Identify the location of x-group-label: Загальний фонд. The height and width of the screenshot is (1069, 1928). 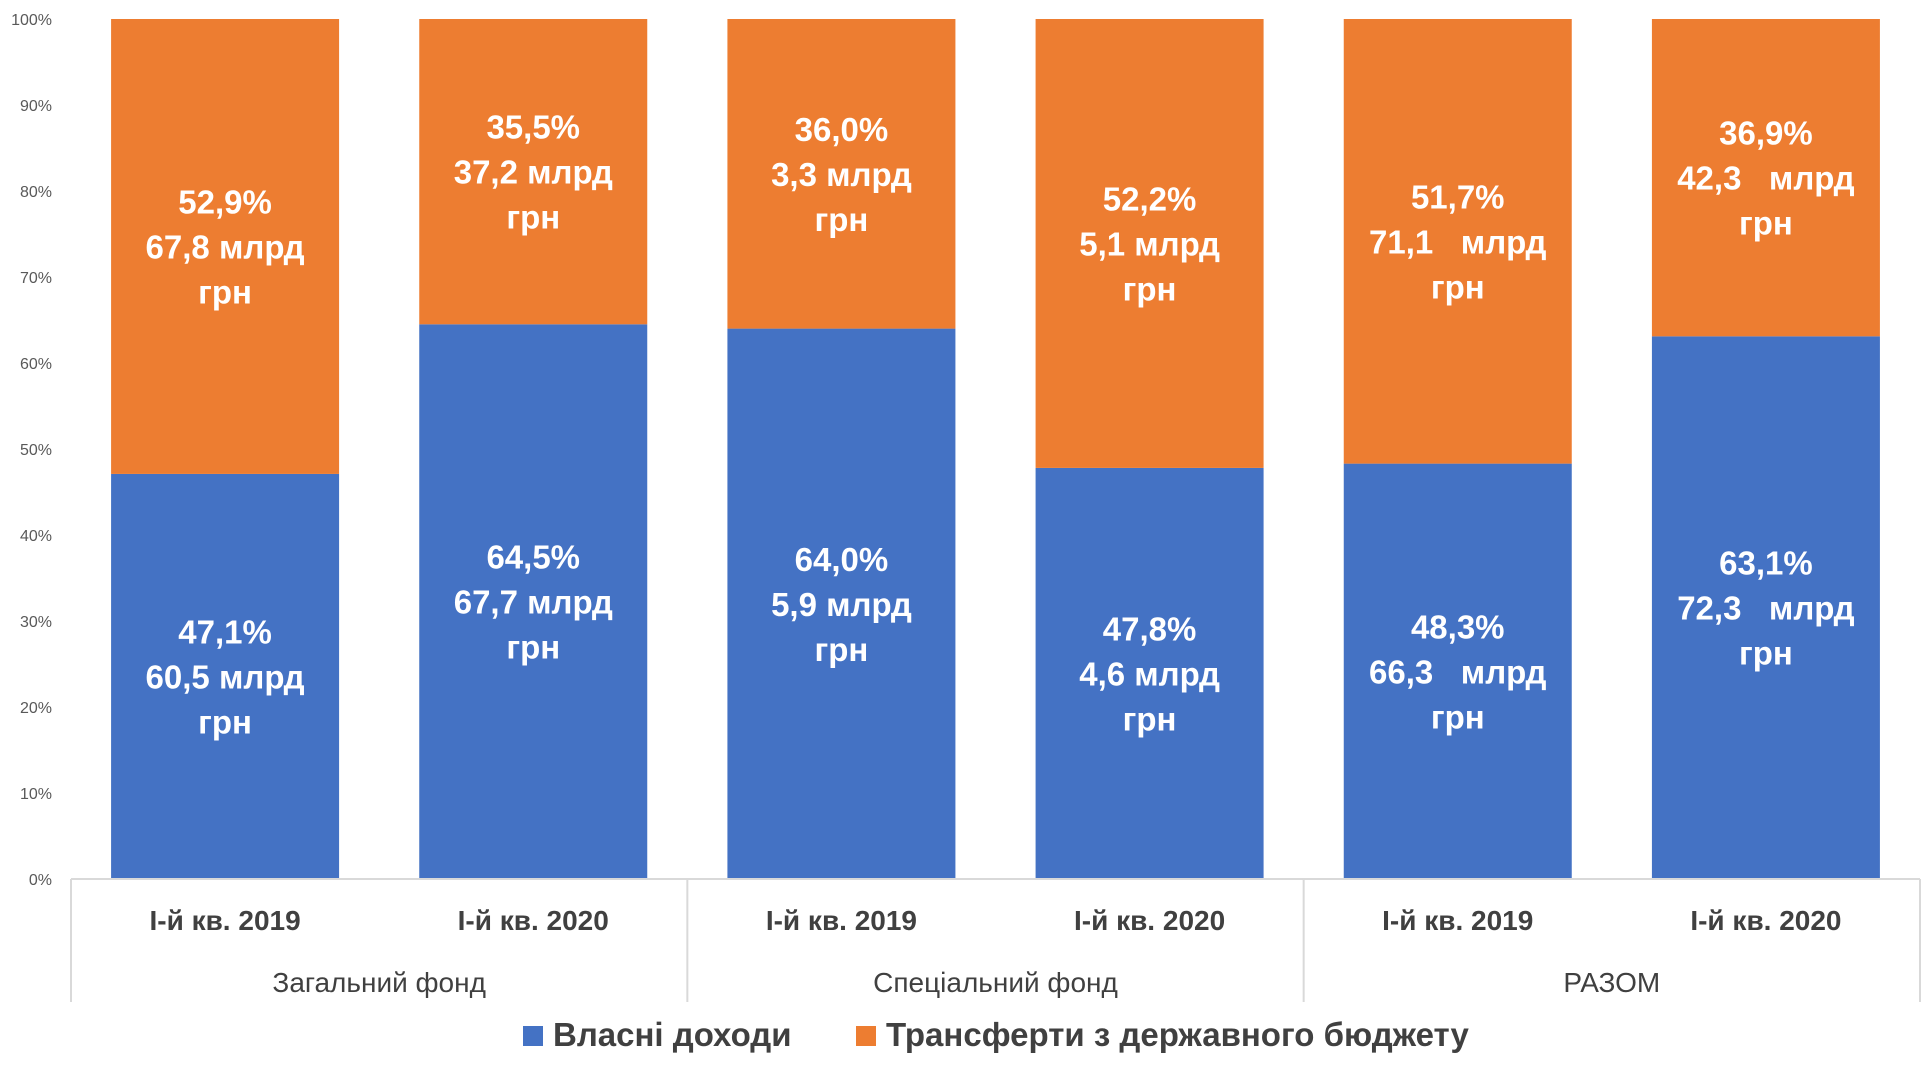
(379, 982).